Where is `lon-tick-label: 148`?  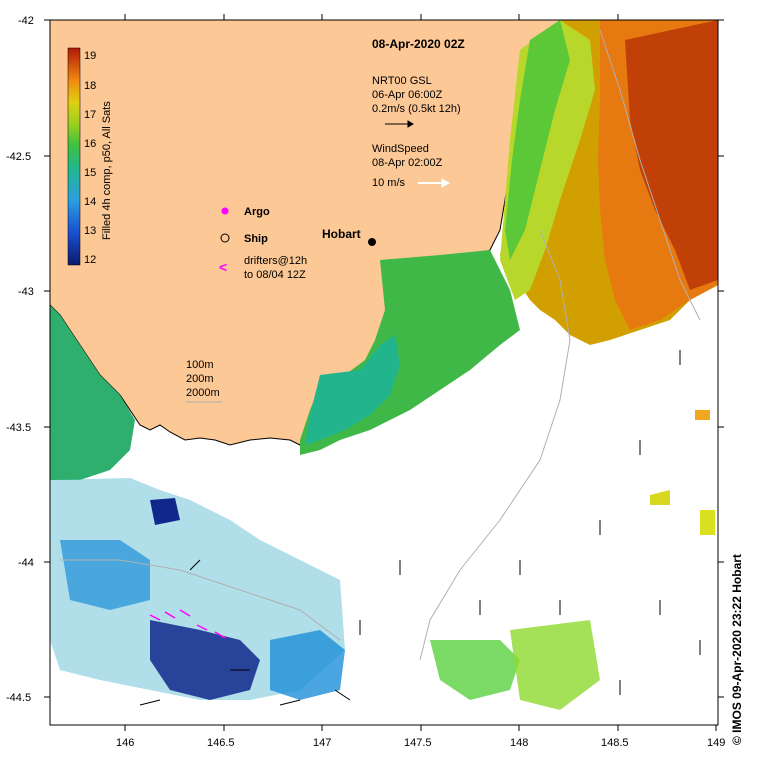
lon-tick-label: 148 is located at coordinates (519, 743).